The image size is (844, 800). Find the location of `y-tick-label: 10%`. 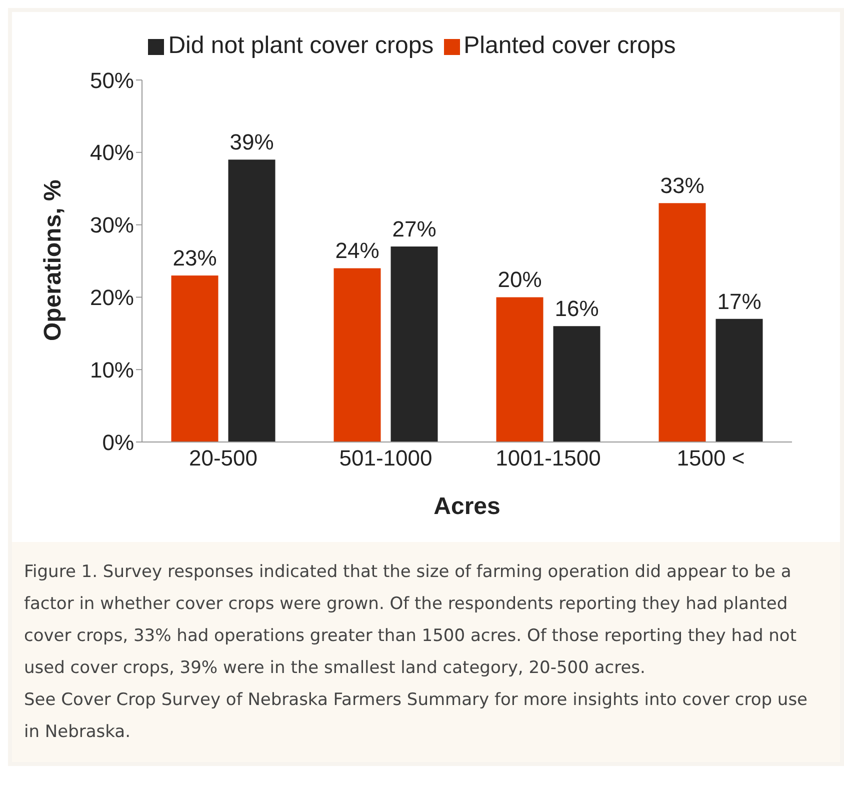

y-tick-label: 10% is located at coordinates (112, 369).